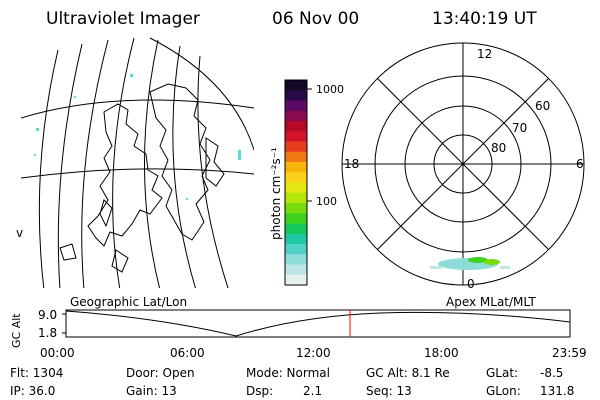 The width and height of the screenshot is (600, 400). I want to click on mlt-label-12: 12, so click(484, 54).